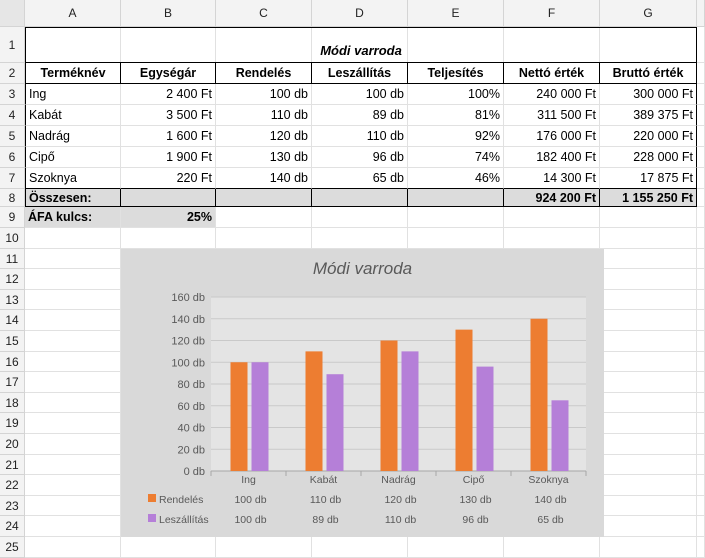 The image size is (705, 558). I want to click on header-cell: Nettó érték, so click(552, 73).